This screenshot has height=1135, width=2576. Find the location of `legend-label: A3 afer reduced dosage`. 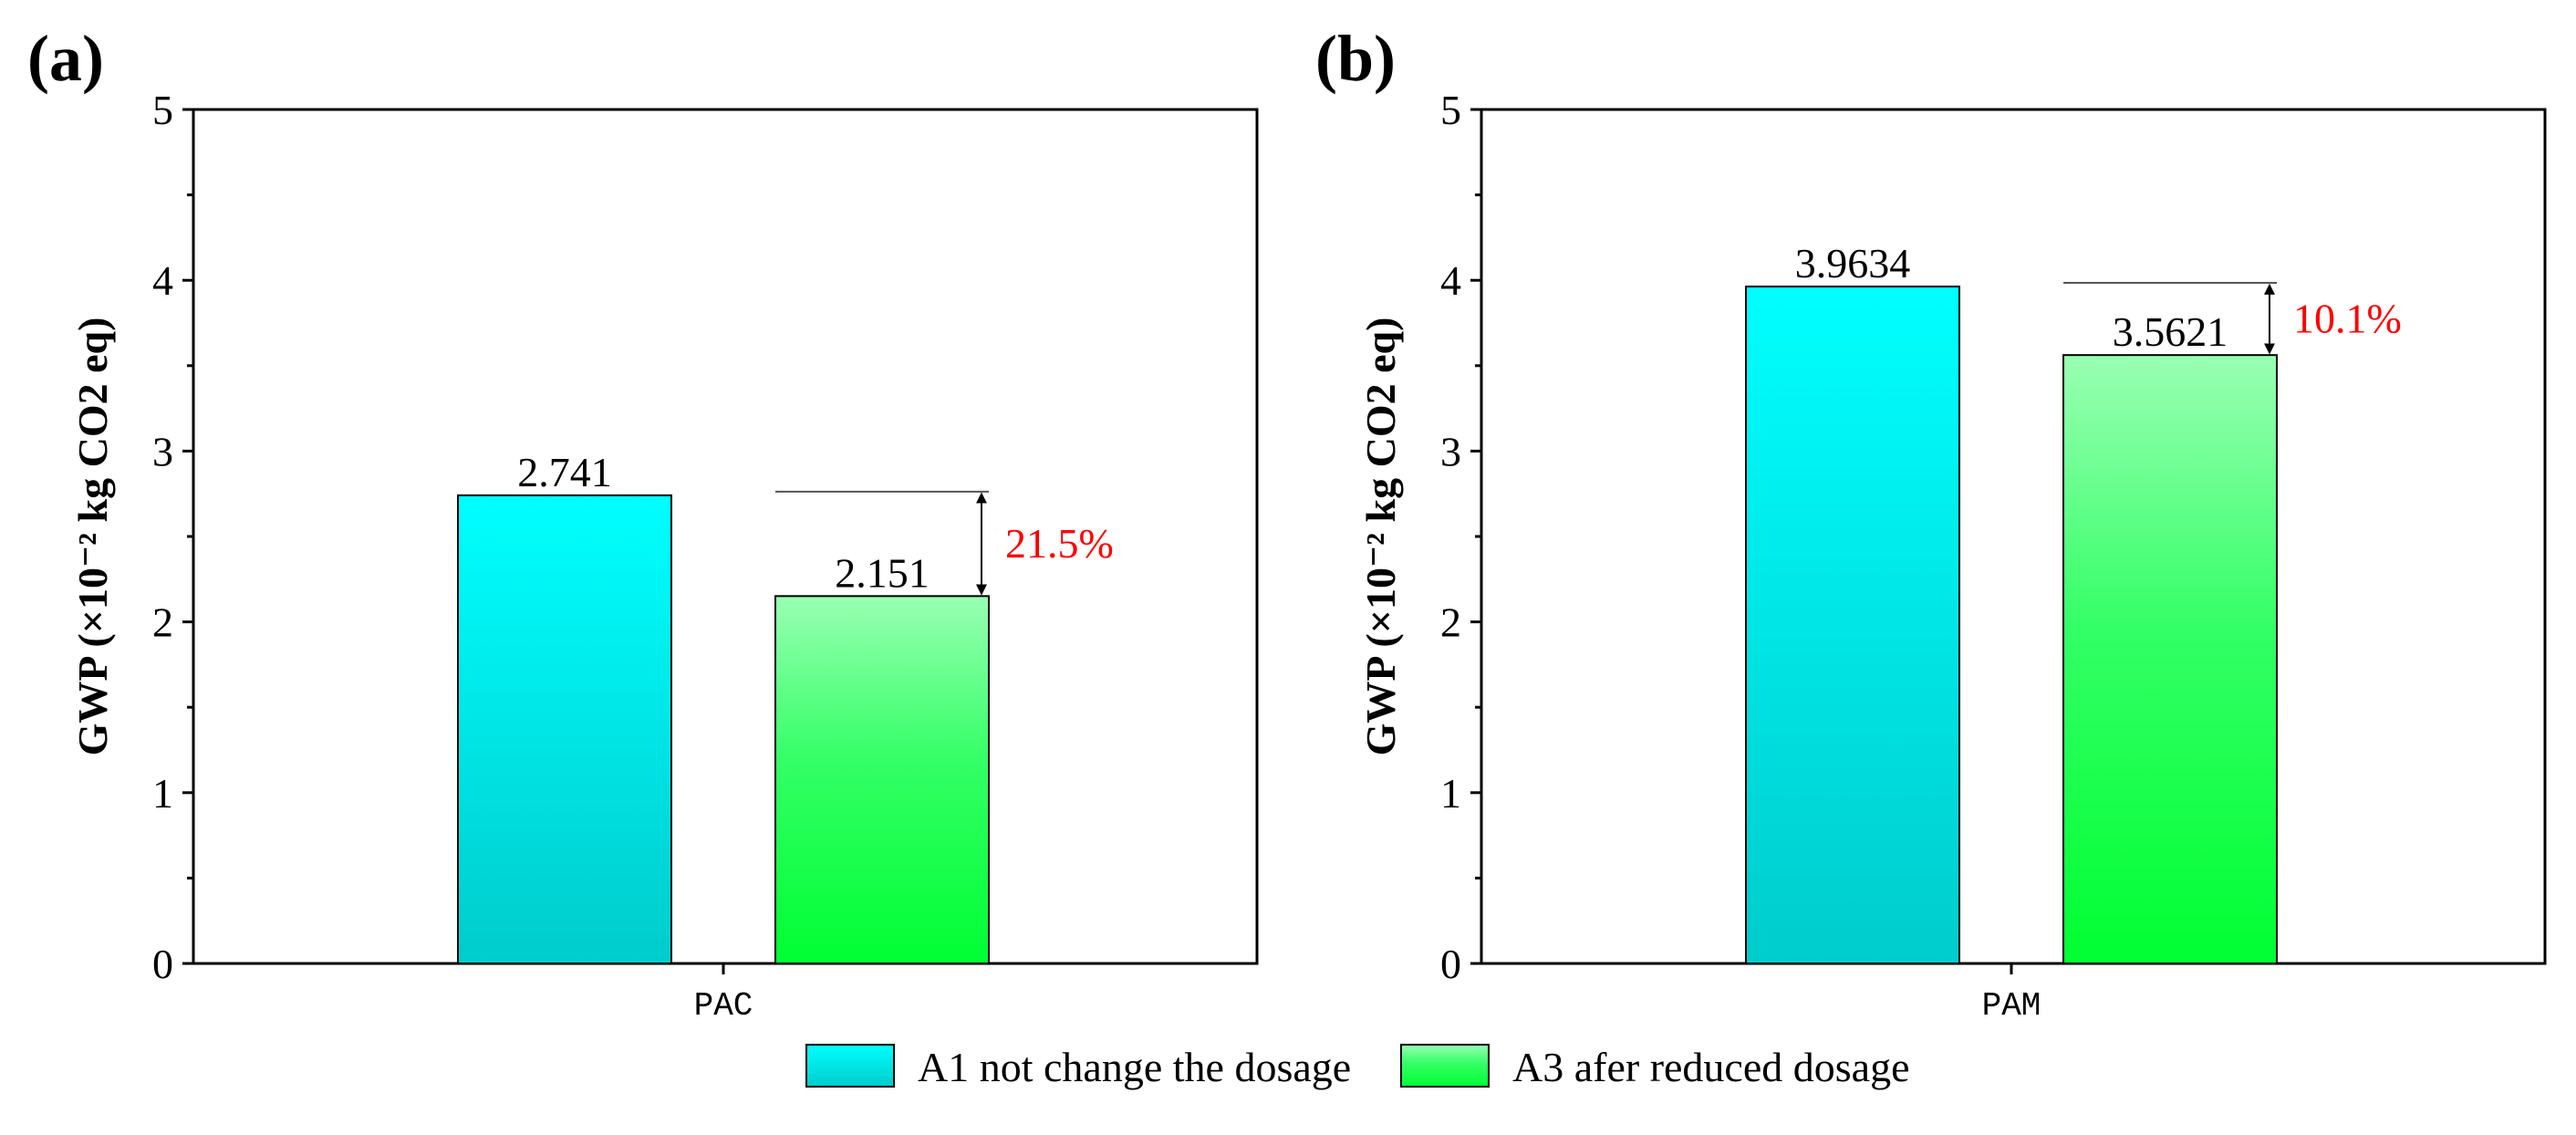

legend-label: A3 afer reduced dosage is located at coordinates (1711, 1067).